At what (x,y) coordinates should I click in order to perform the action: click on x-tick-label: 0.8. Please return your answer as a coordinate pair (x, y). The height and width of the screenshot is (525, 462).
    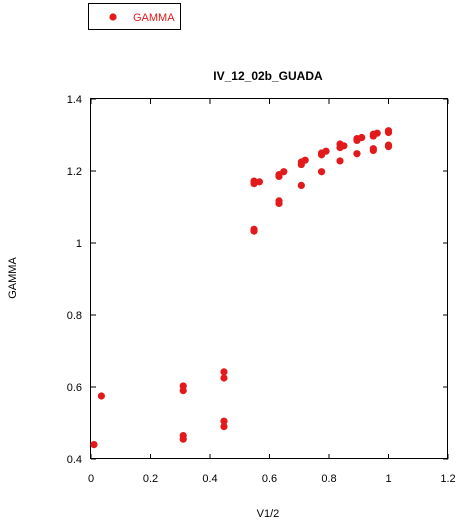
    Looking at the image, I should click on (328, 479).